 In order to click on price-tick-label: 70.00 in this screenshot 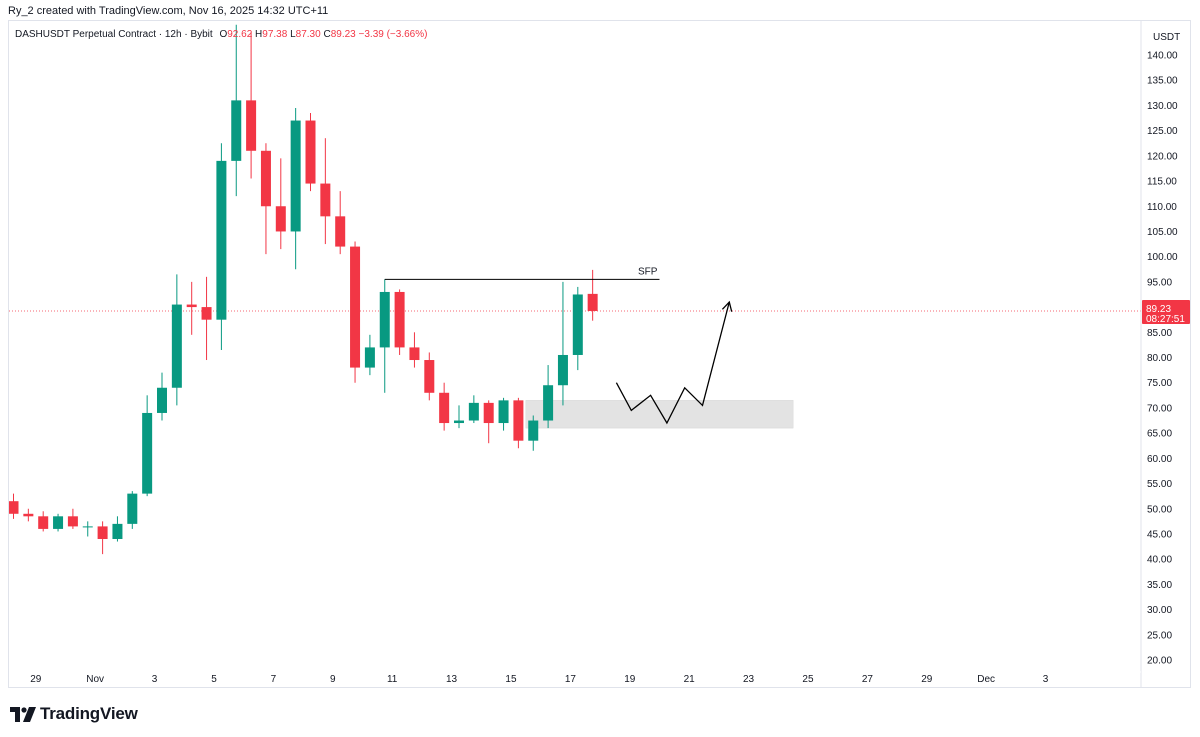, I will do `click(1159, 408)`.